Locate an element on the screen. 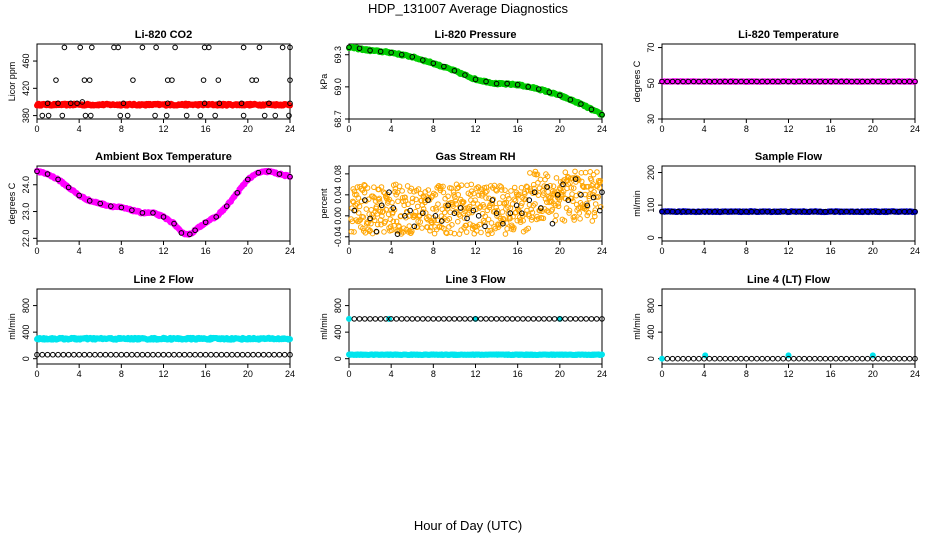 This screenshot has width=936, height=540. y-tick-label: 400 is located at coordinates (338, 332).